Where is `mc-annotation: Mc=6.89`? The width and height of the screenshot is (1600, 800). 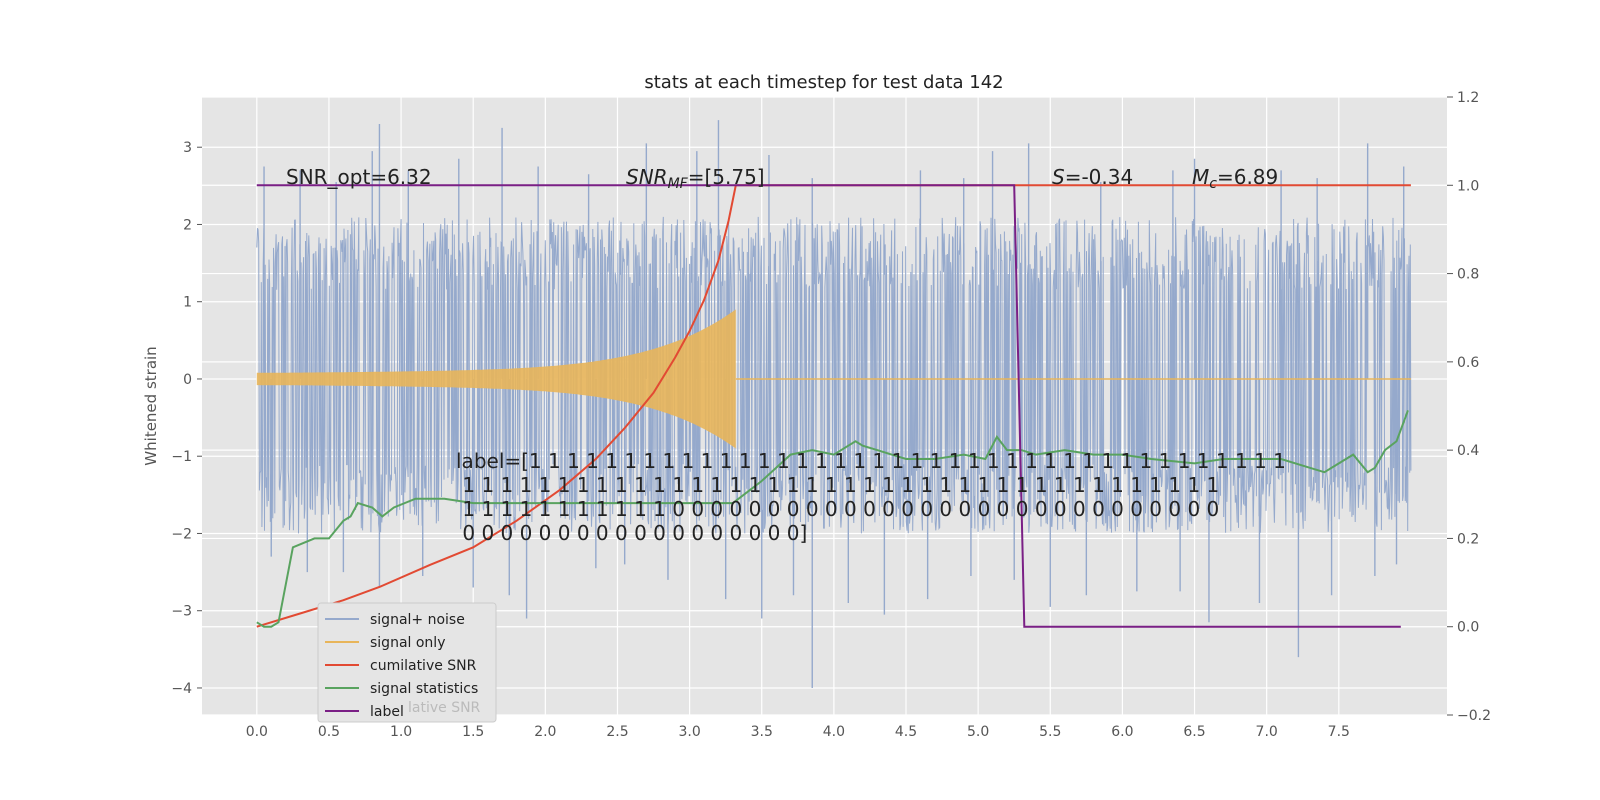
mc-annotation: Mc=6.89 is located at coordinates (1235, 178).